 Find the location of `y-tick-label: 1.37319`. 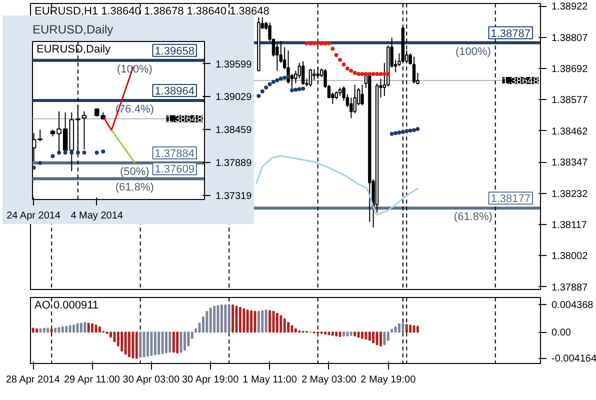

y-tick-label: 1.37319 is located at coordinates (234, 196).